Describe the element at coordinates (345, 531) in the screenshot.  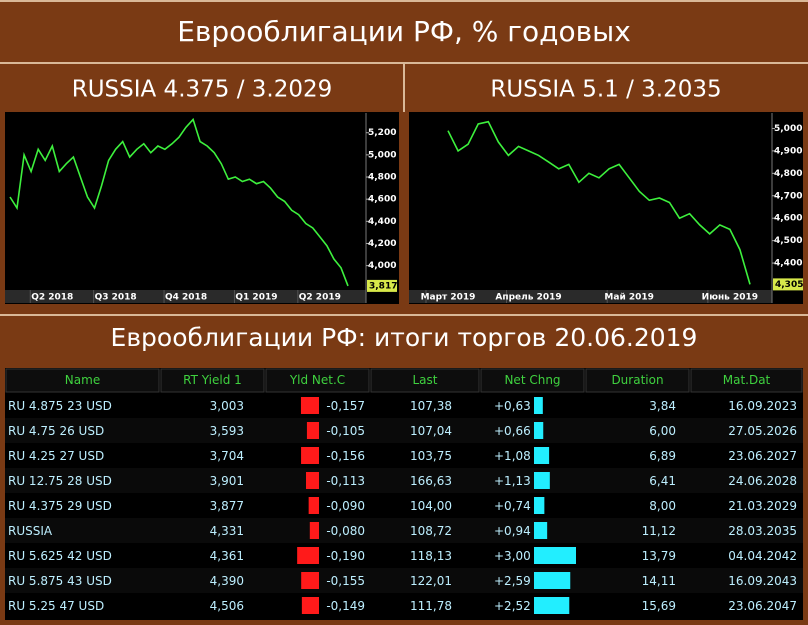
I see `cell-yield-change: -0,080` at that location.